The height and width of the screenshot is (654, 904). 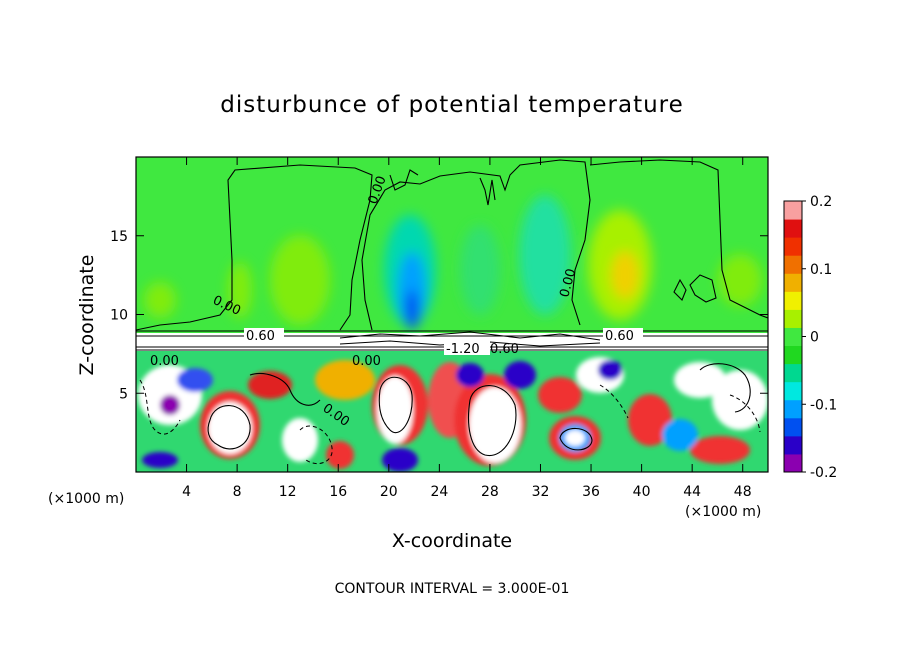 I want to click on colorbar-tick-label: -0.1, so click(x=823, y=405).